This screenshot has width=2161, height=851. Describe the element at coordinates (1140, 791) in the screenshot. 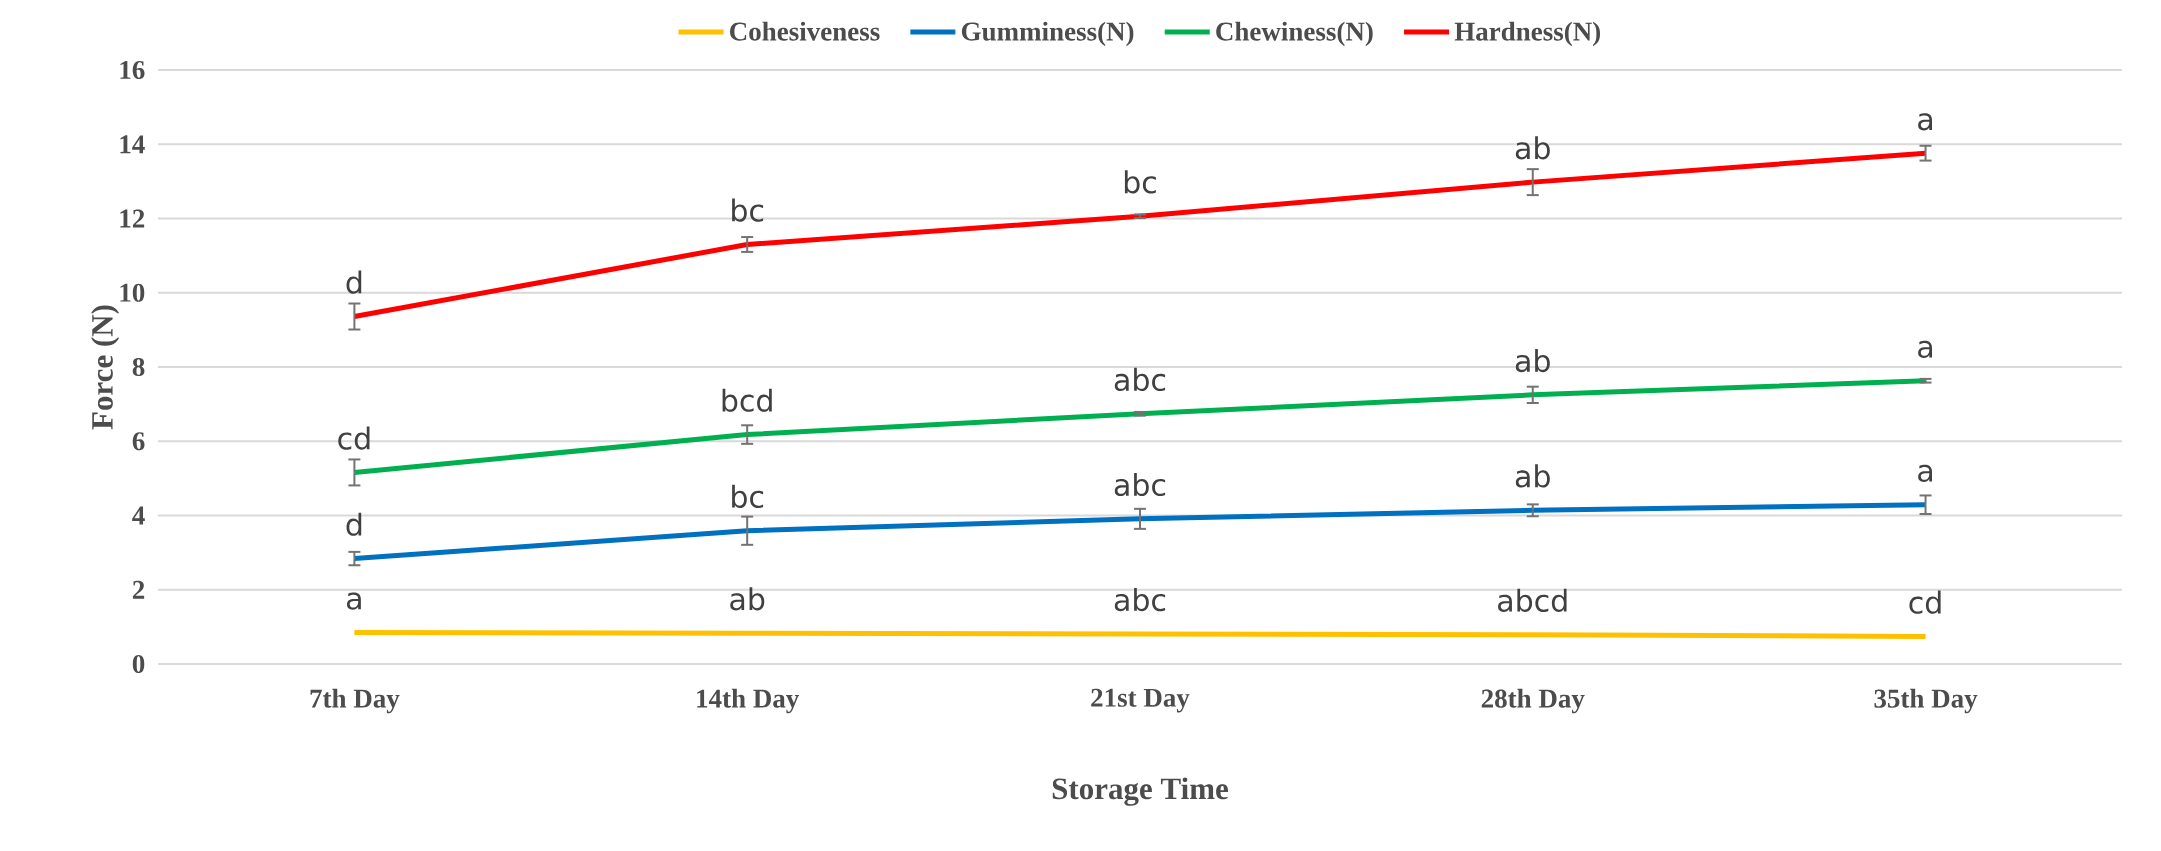

I see `x-axis-title: Storage Time` at that location.